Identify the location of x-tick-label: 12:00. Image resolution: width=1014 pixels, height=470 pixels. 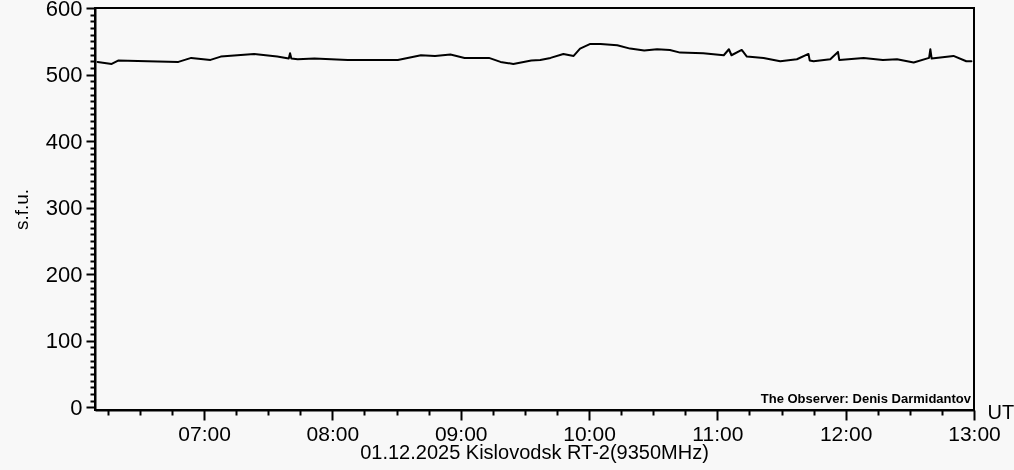
(846, 433).